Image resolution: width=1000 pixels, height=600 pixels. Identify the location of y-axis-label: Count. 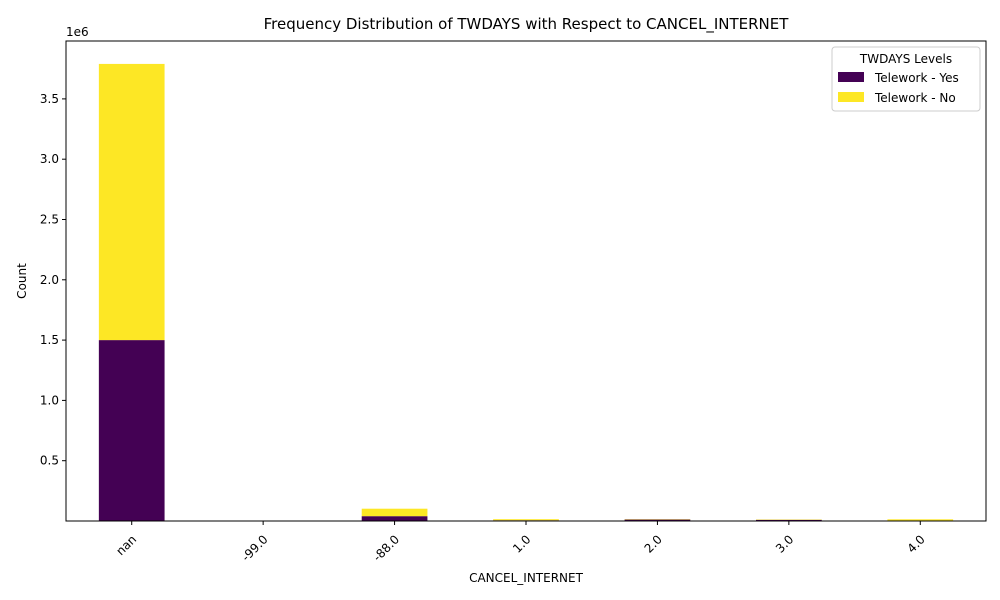
(22, 281).